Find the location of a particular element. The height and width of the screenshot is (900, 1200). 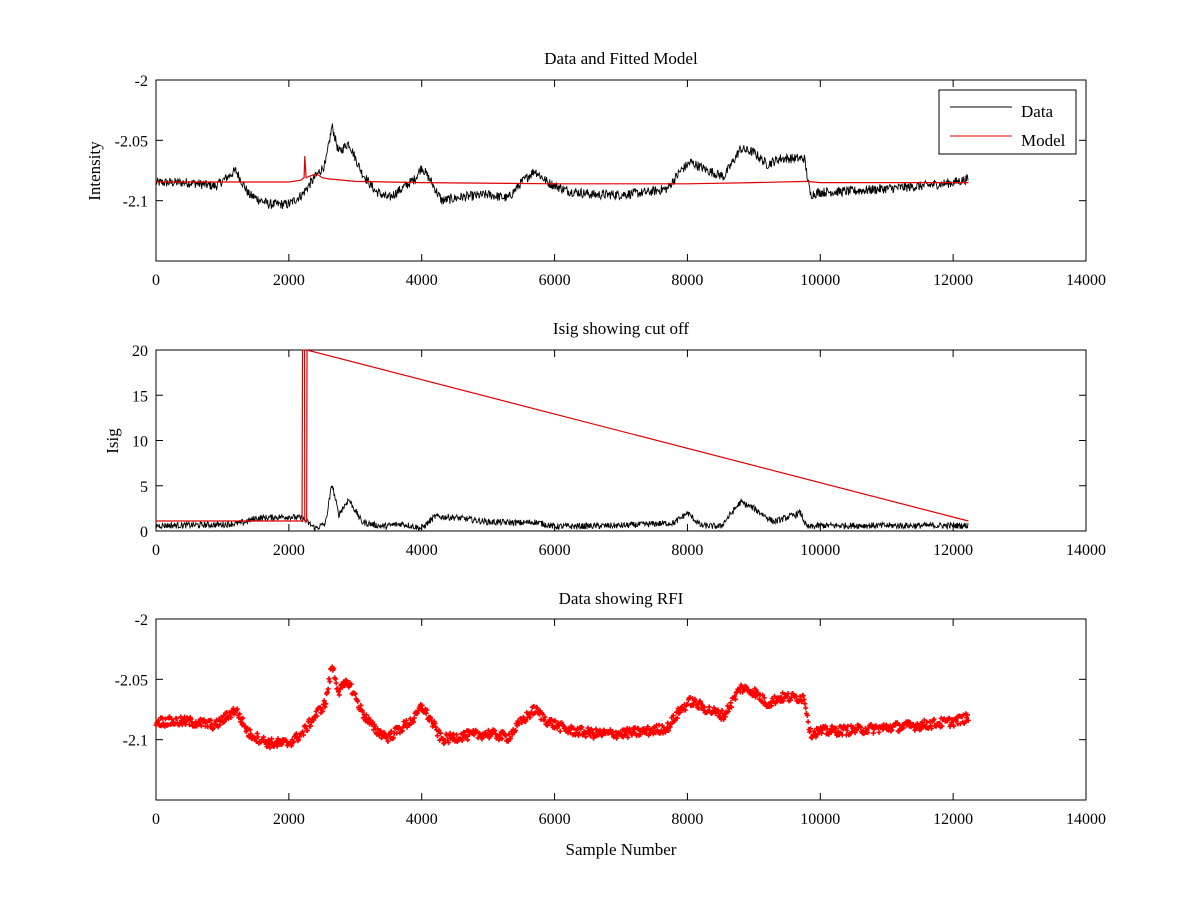

panel-2-x-tick-label: 2000 is located at coordinates (289, 550).